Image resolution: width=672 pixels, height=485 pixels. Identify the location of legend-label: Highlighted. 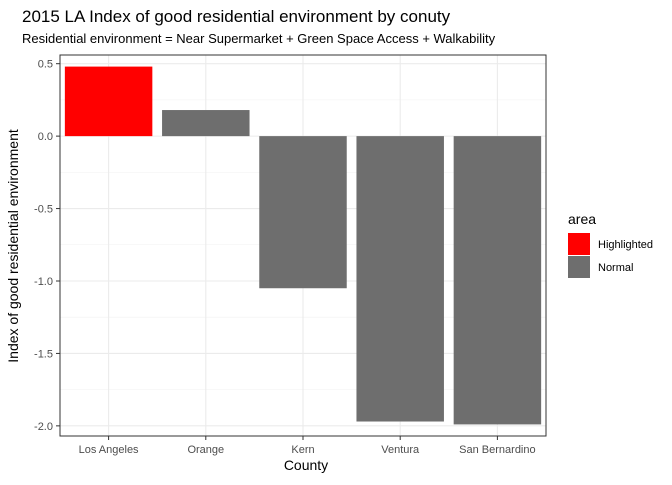
(625, 245).